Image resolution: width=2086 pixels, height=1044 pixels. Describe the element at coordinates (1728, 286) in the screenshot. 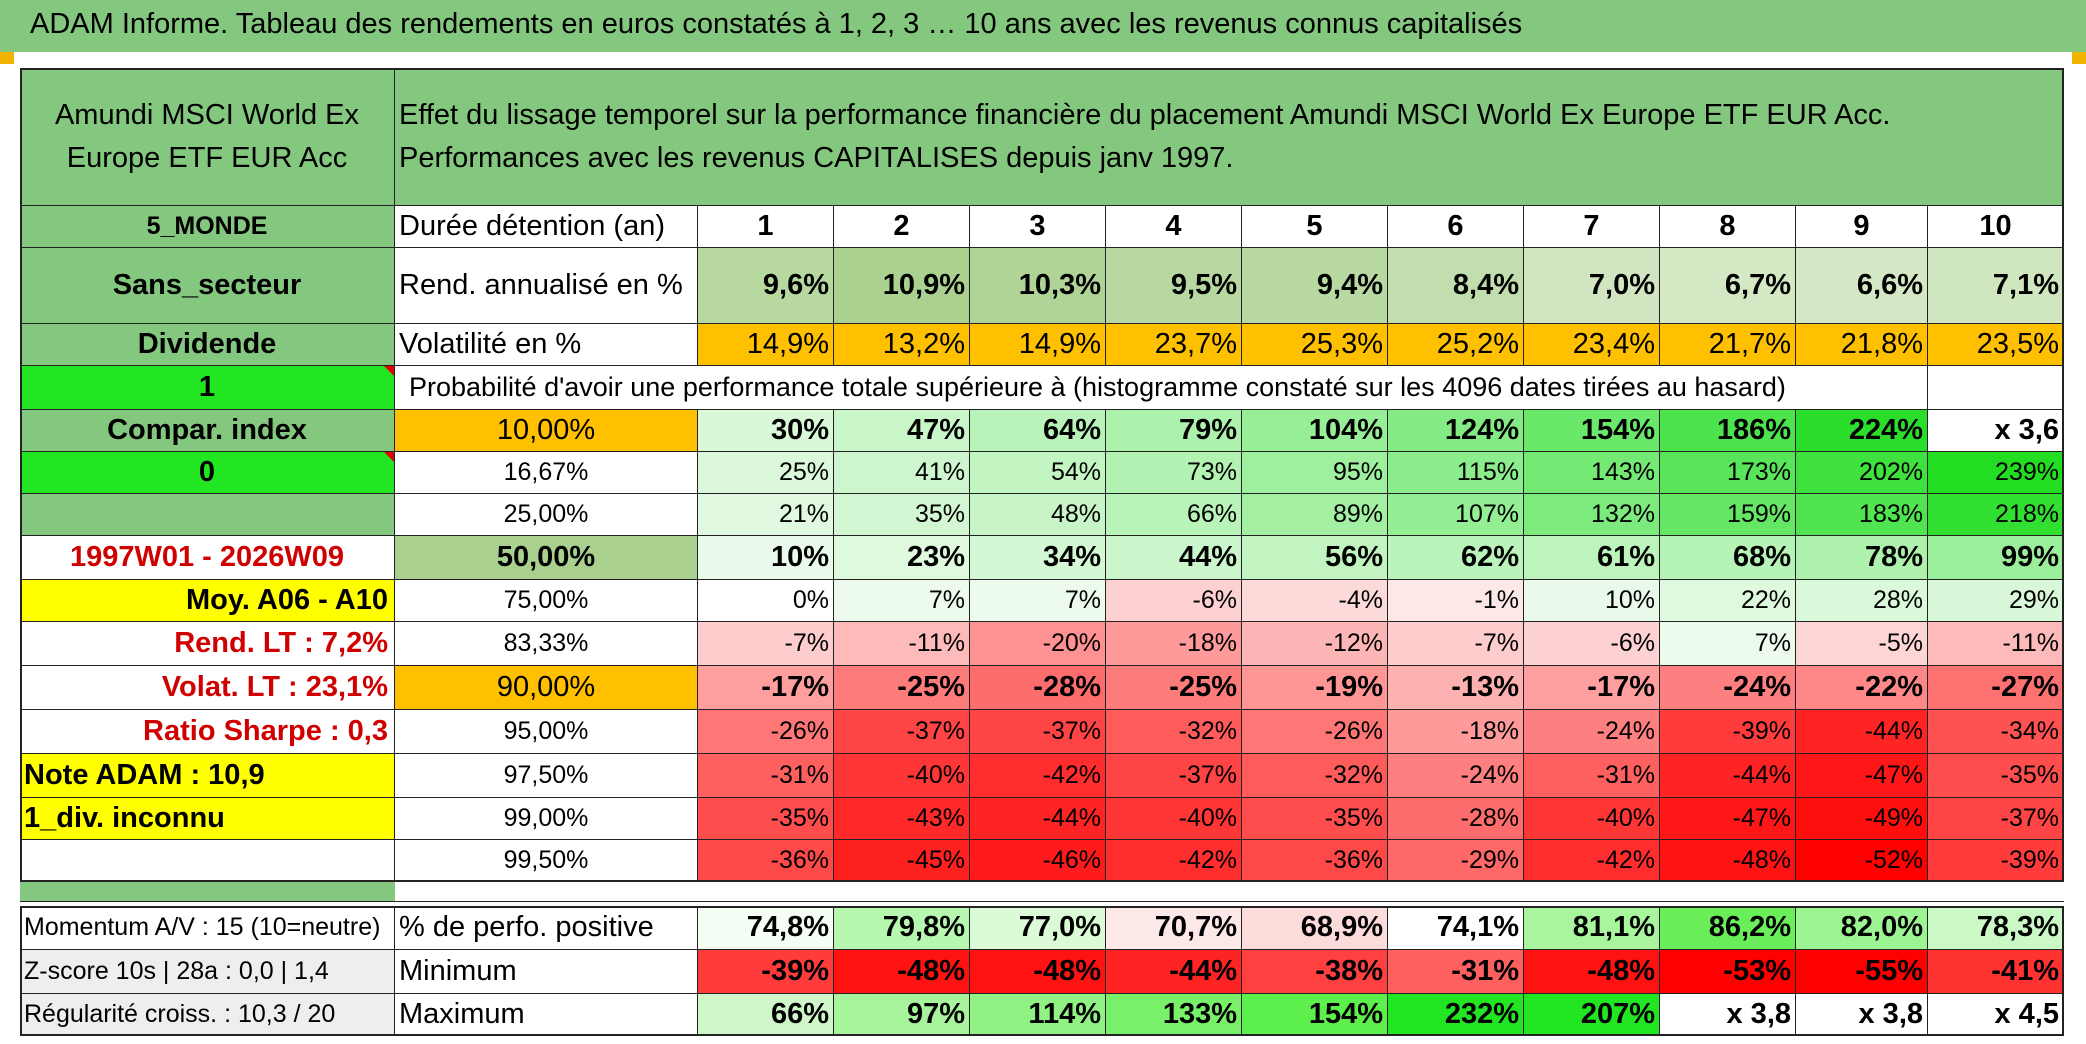

I see `rend-value: 6,7%` at that location.